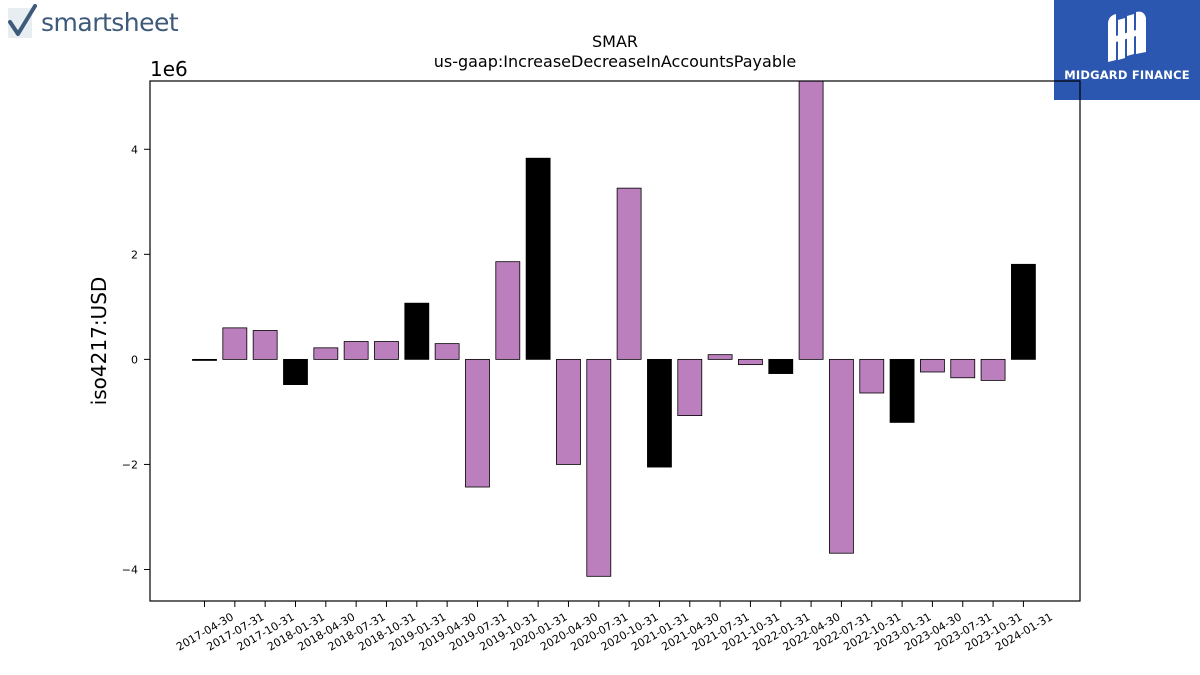 The width and height of the screenshot is (1200, 675). I want to click on smartsheet-logo: smartsheet, so click(92, 22).